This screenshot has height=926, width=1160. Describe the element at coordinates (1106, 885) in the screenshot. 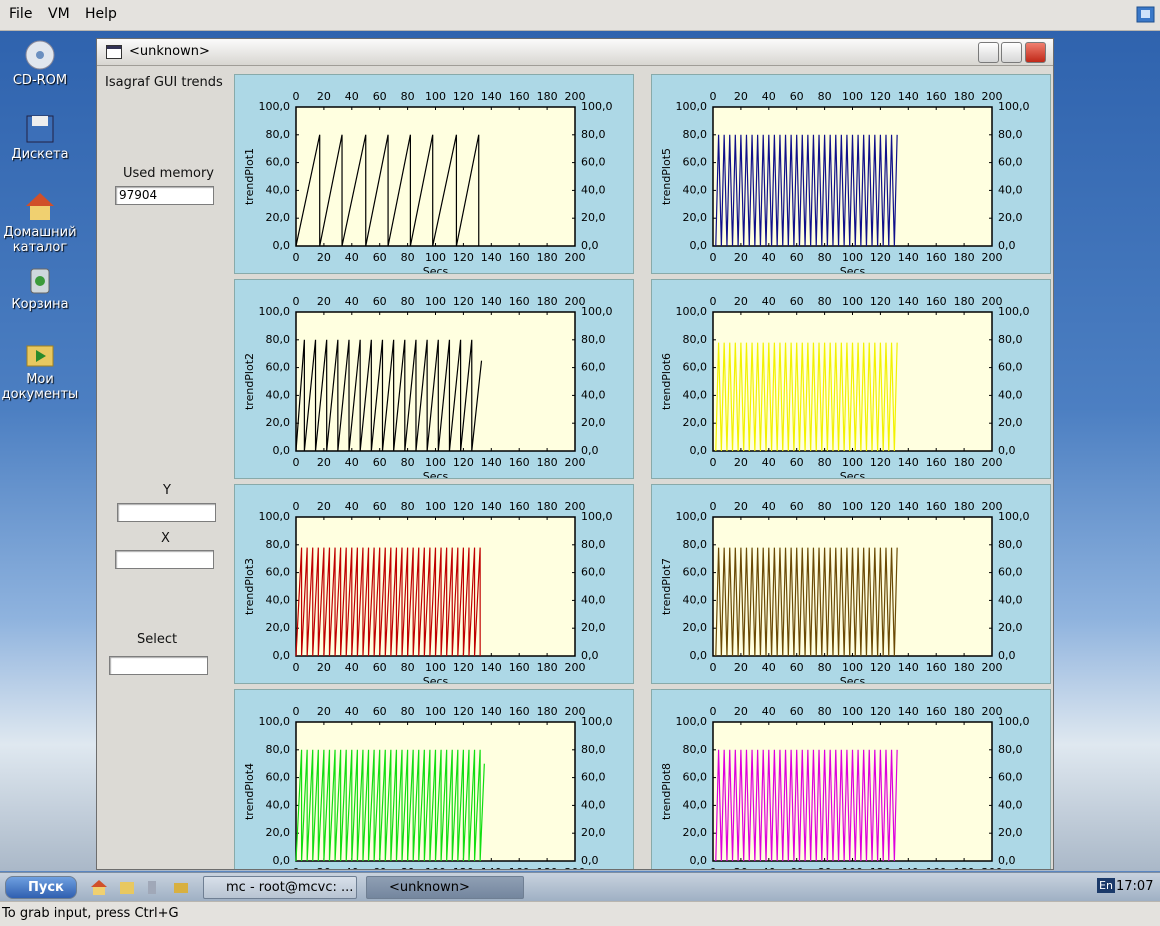

I see `language-indicator: En` at that location.